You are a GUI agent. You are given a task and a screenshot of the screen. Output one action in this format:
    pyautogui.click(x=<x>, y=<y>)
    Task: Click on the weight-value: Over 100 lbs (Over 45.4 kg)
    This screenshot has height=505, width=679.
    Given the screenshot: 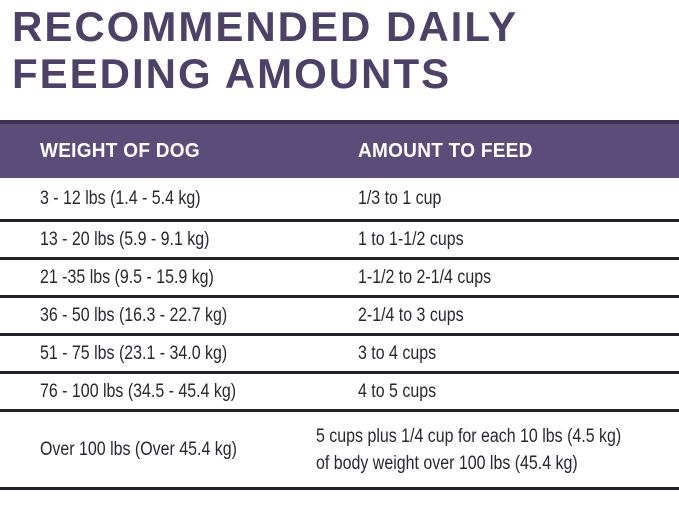 What is the action you would take?
    pyautogui.click(x=138, y=449)
    